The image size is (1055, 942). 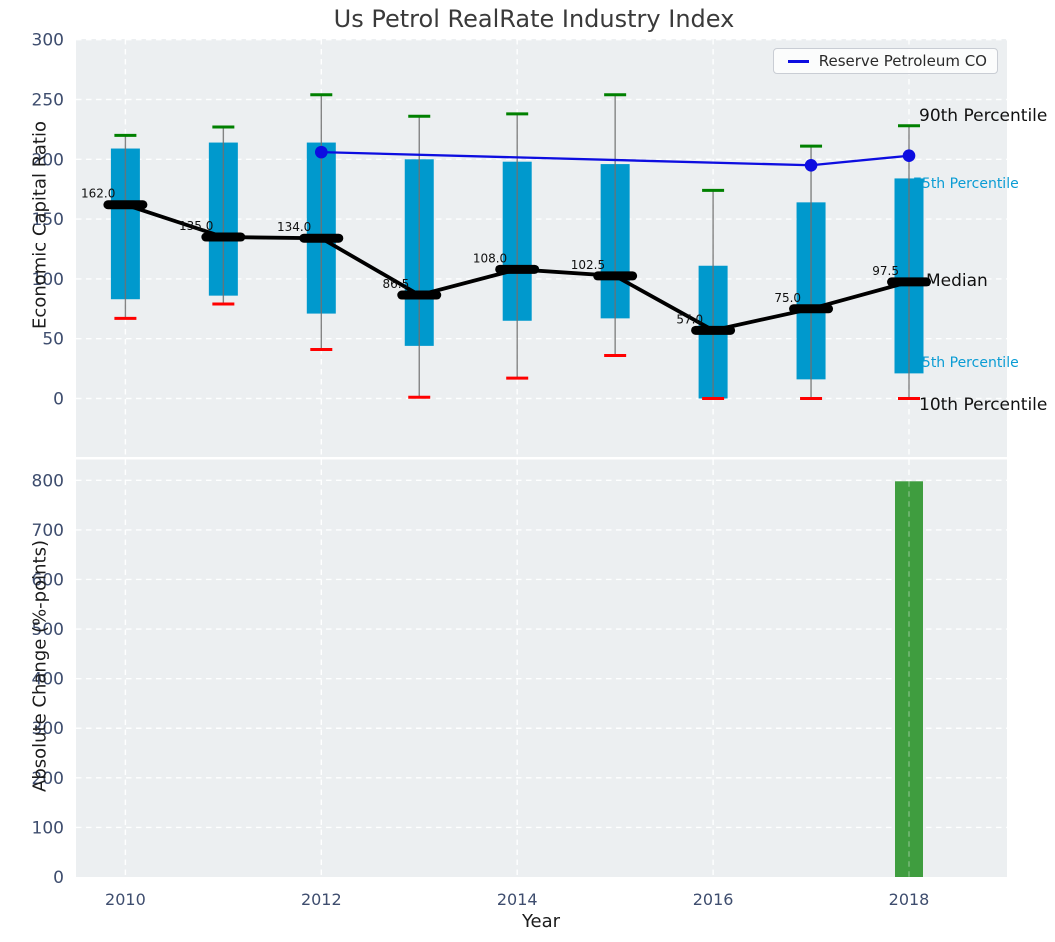 What do you see at coordinates (909, 156) in the screenshot?
I see `company-point-2018` at bounding box center [909, 156].